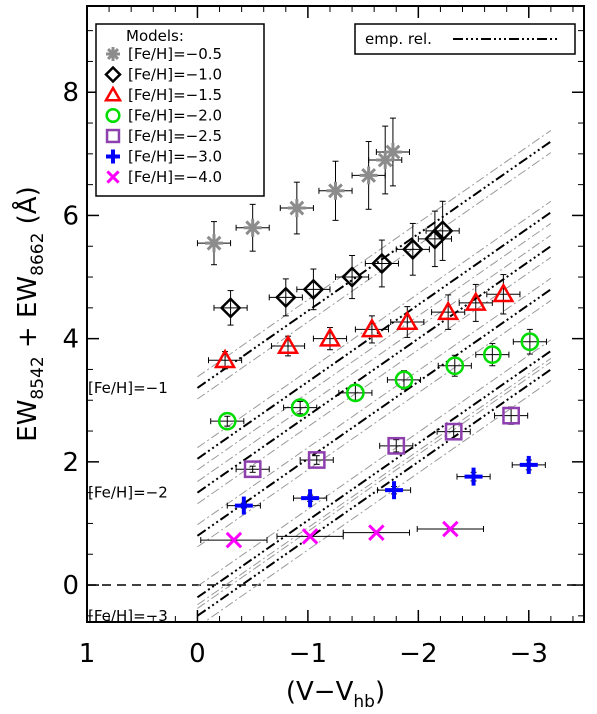 This screenshot has width=597, height=714. Describe the element at coordinates (155, 36) in the screenshot. I see `legend-title: Models:` at that location.